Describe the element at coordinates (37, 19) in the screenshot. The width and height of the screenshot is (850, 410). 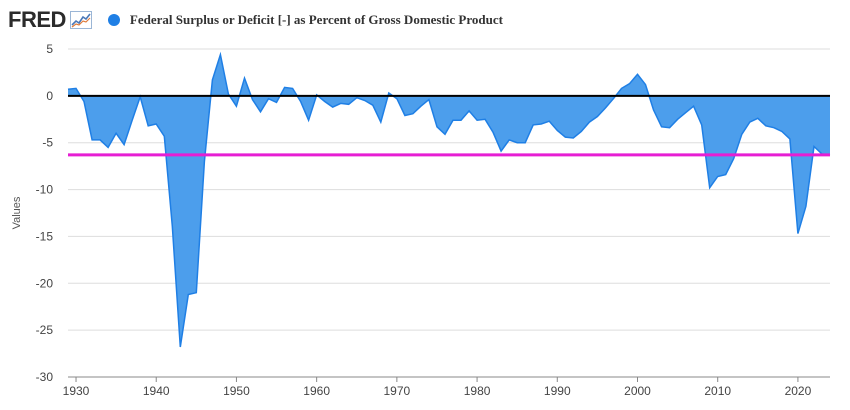
I see `fred-logo: FRED` at that location.